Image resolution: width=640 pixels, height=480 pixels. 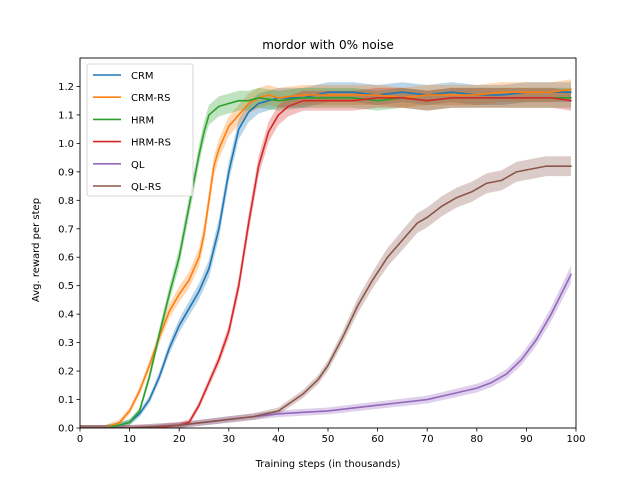 I want to click on x-tick-label: 60, so click(x=377, y=439).